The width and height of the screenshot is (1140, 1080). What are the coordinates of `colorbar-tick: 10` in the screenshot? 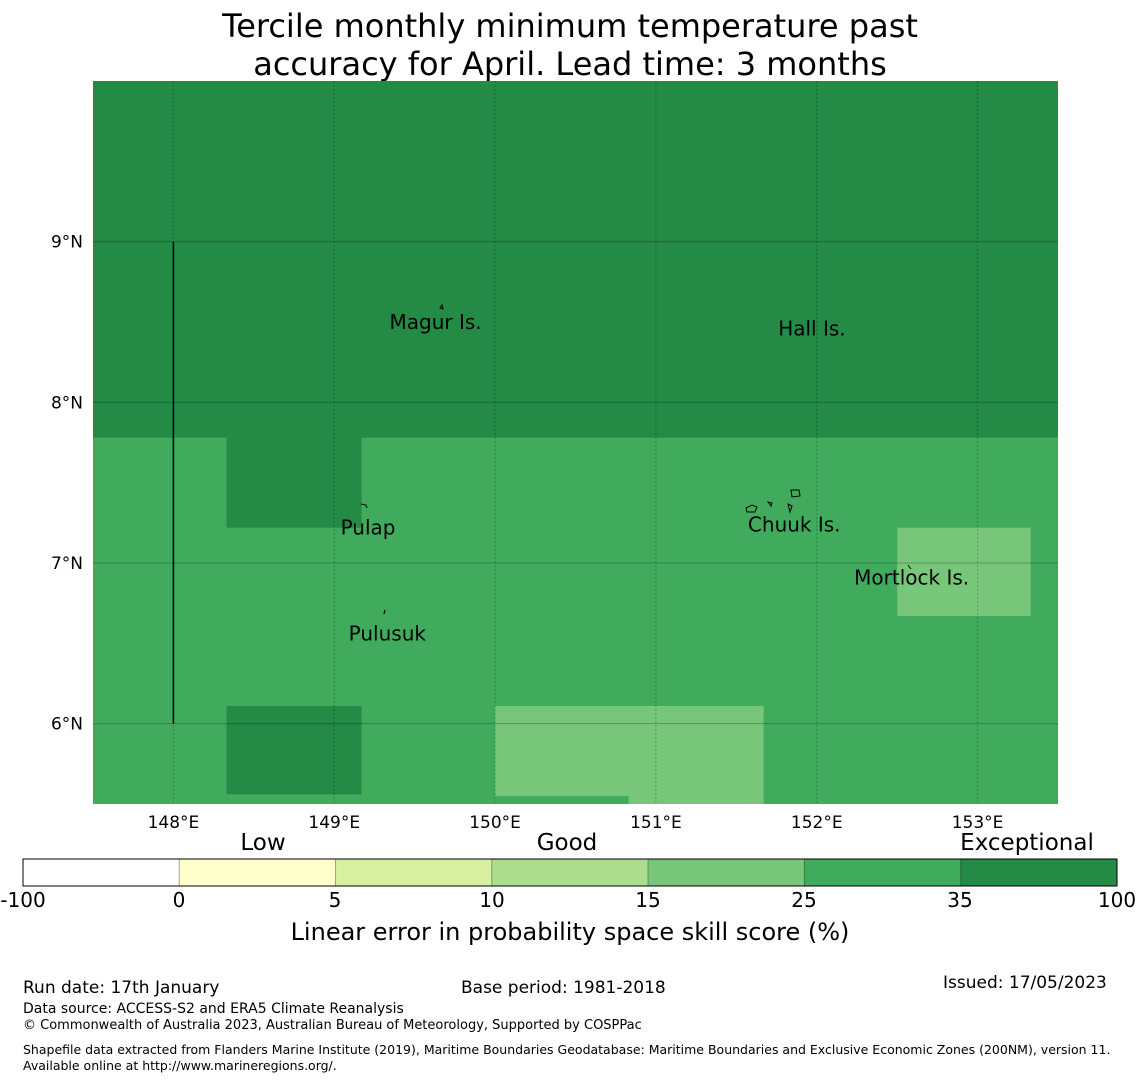 It's located at (492, 900).